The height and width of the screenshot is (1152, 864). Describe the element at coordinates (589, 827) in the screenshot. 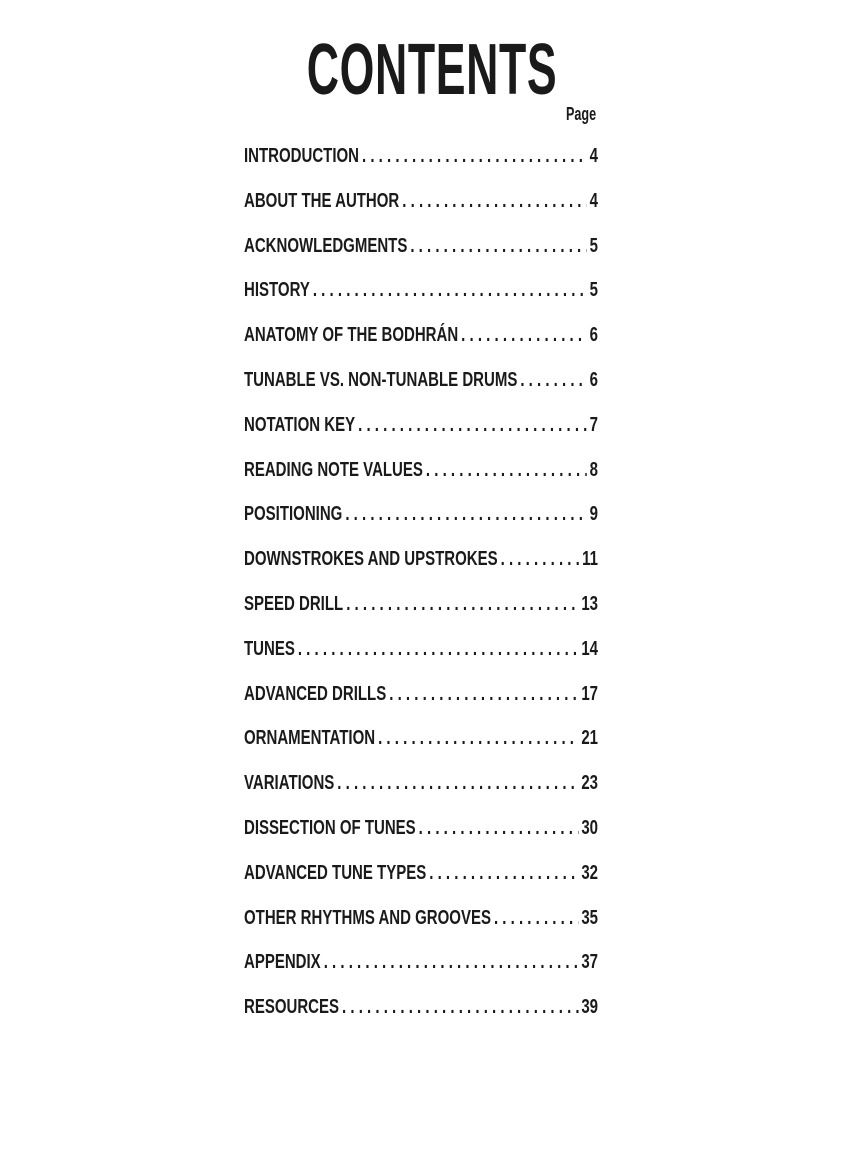

I see `toc-entry-page: 30` at that location.